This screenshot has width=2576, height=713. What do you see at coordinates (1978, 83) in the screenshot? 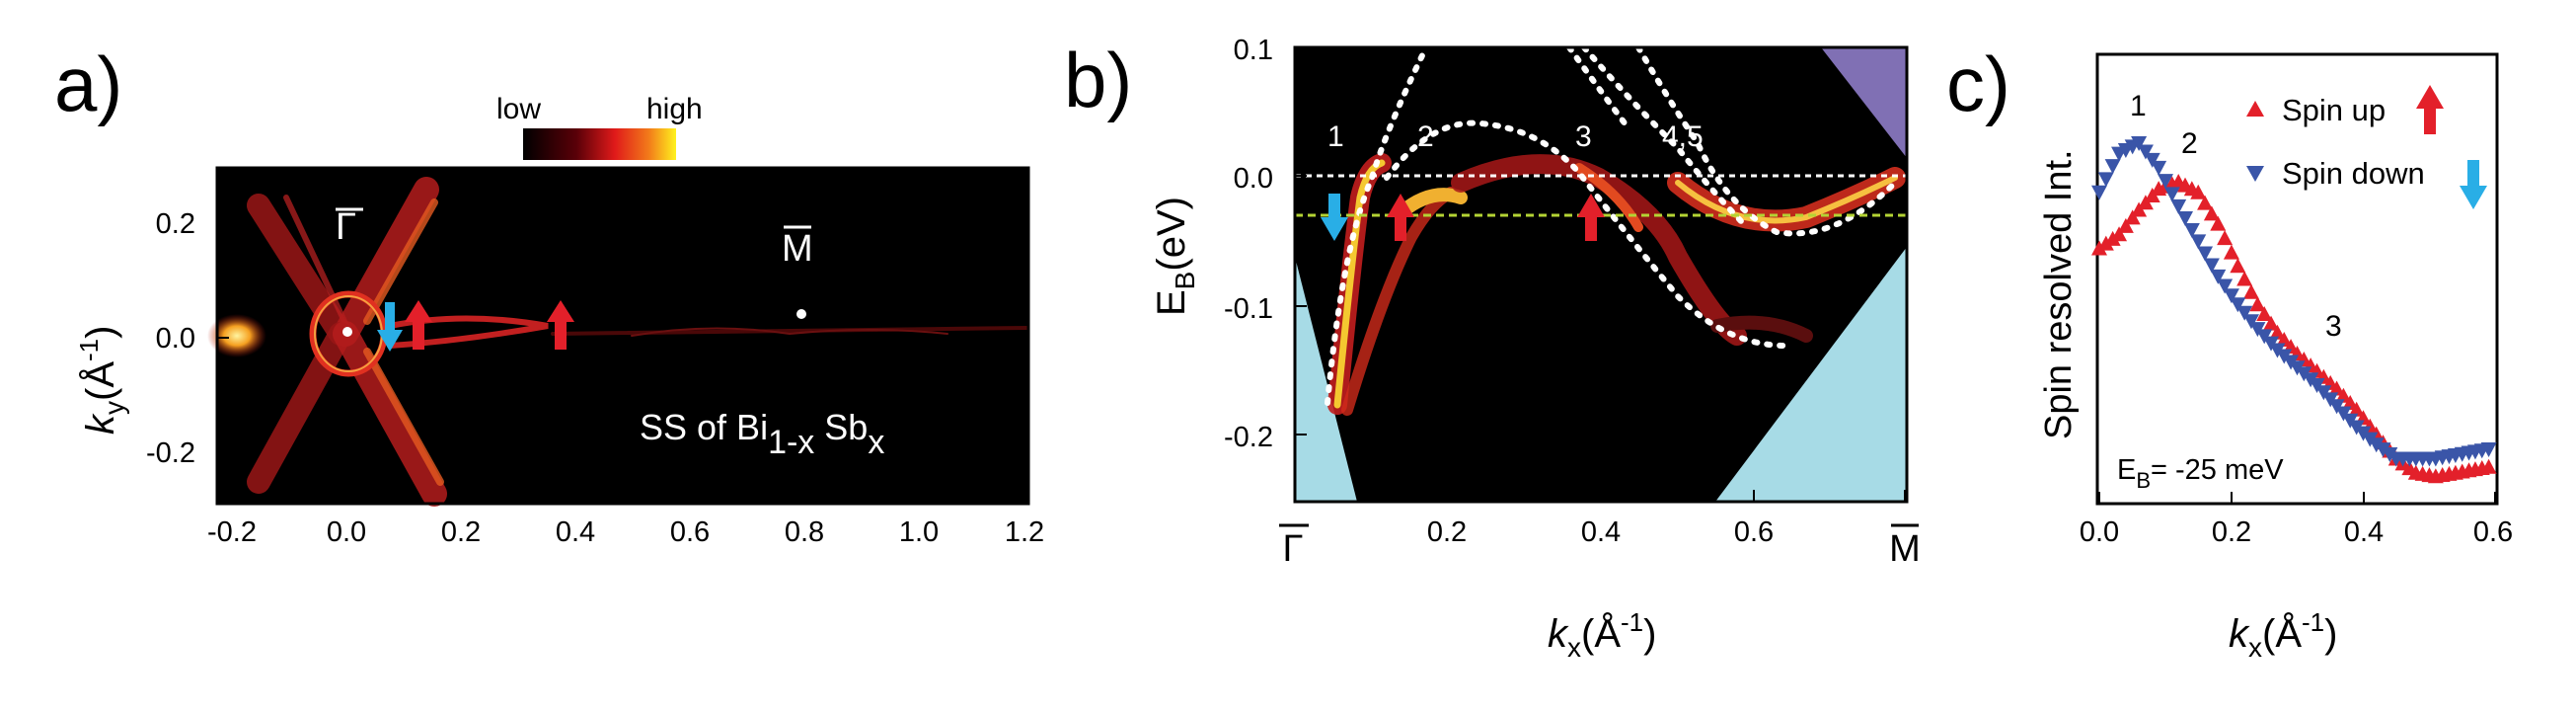
I see `panel-c-letter: c)` at bounding box center [1978, 83].